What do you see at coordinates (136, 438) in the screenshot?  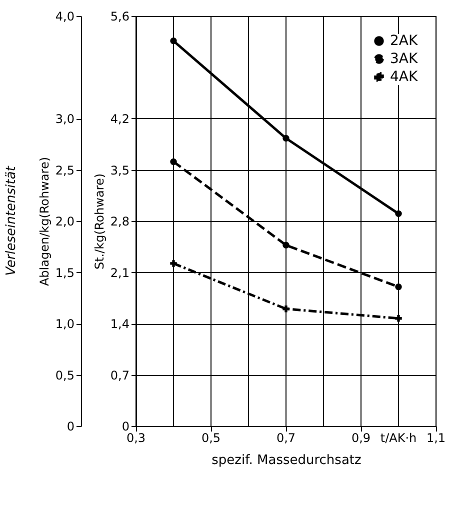 I see `x-tick-label: 0,3` at bounding box center [136, 438].